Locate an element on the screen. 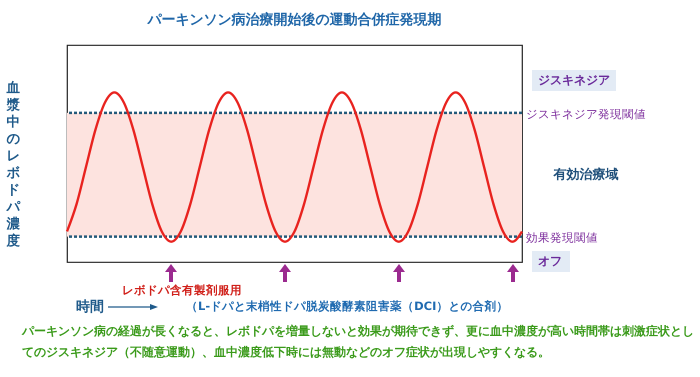 The height and width of the screenshot is (377, 700). band-label: 有効治療域 is located at coordinates (585, 174).